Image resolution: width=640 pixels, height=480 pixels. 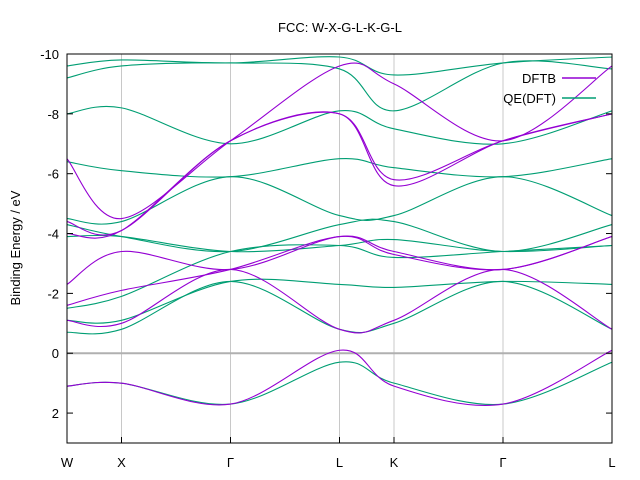 What do you see at coordinates (53, 174) in the screenshot?
I see `y-tick-label: -6` at bounding box center [53, 174].